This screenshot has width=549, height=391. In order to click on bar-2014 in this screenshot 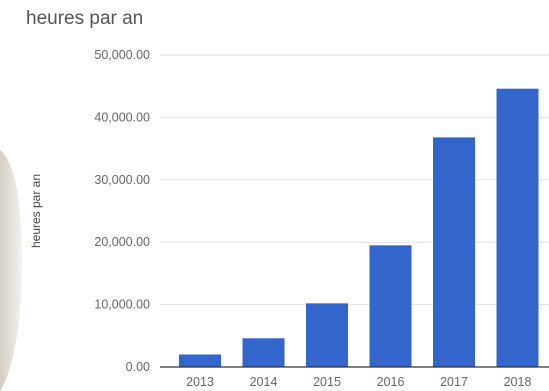, I will do `click(263, 352)`.